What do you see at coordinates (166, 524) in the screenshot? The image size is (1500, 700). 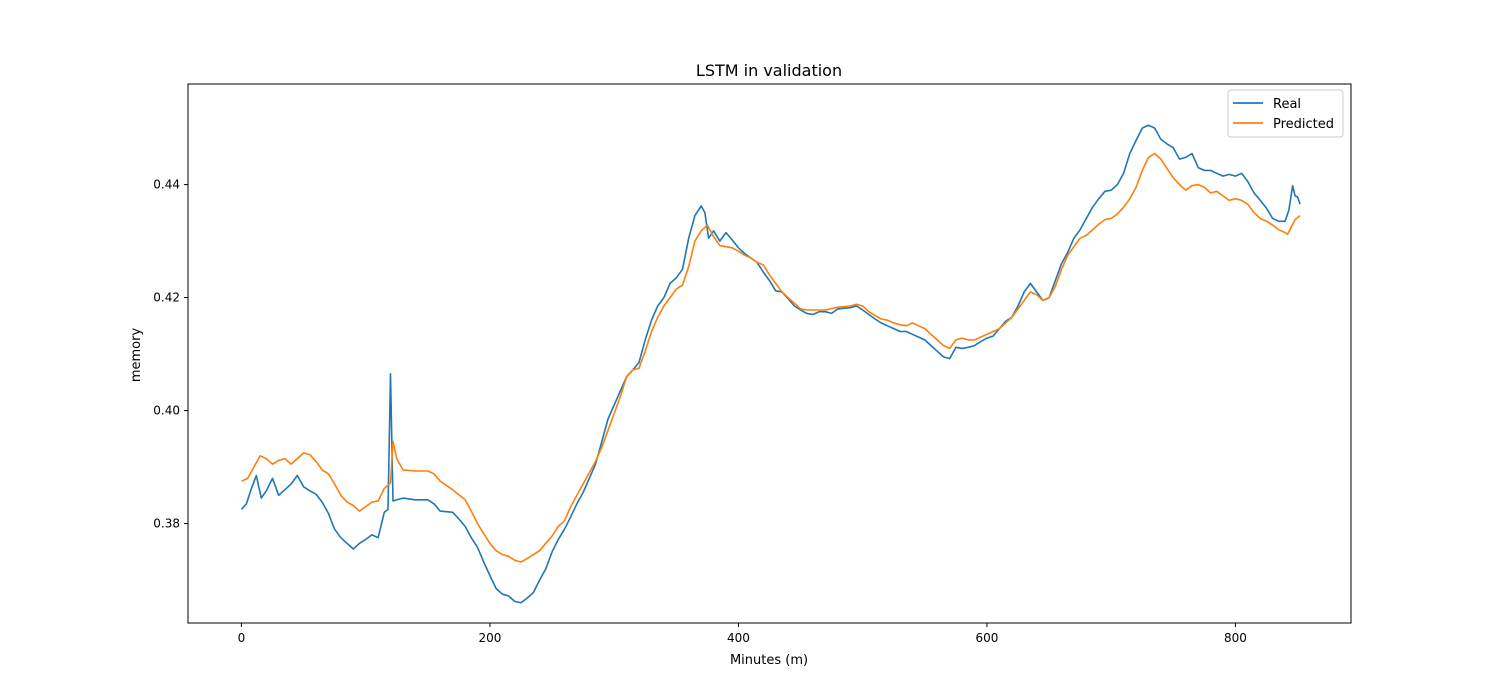 I see `y-tick-label: 0.38` at bounding box center [166, 524].